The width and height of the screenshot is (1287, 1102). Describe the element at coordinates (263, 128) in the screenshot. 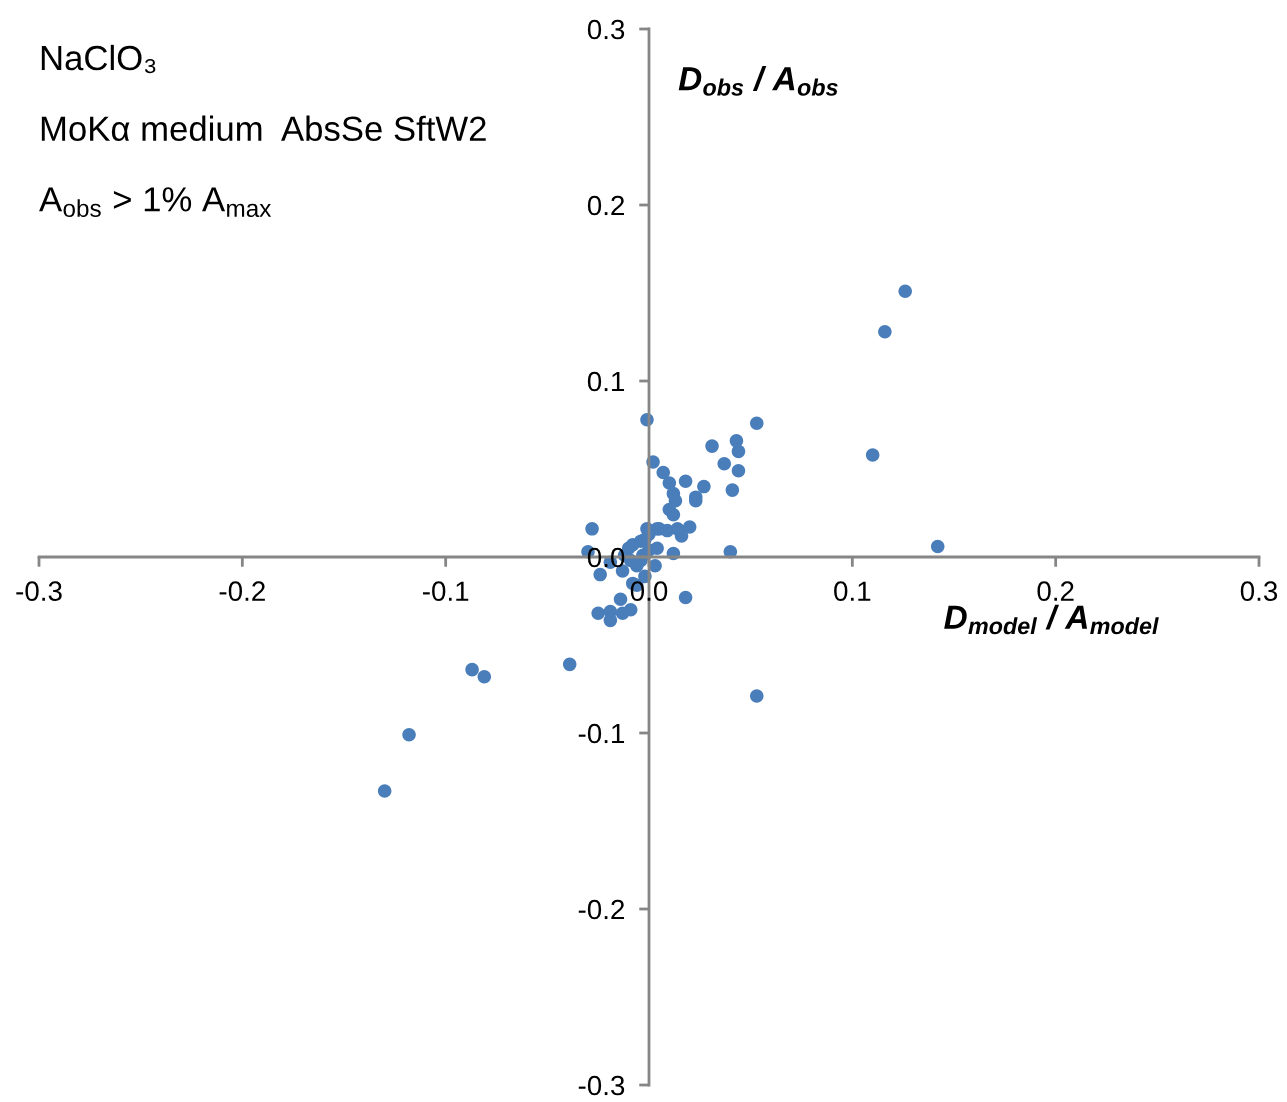

I see `annotation: MoKα medium AbsSe SftW2` at that location.